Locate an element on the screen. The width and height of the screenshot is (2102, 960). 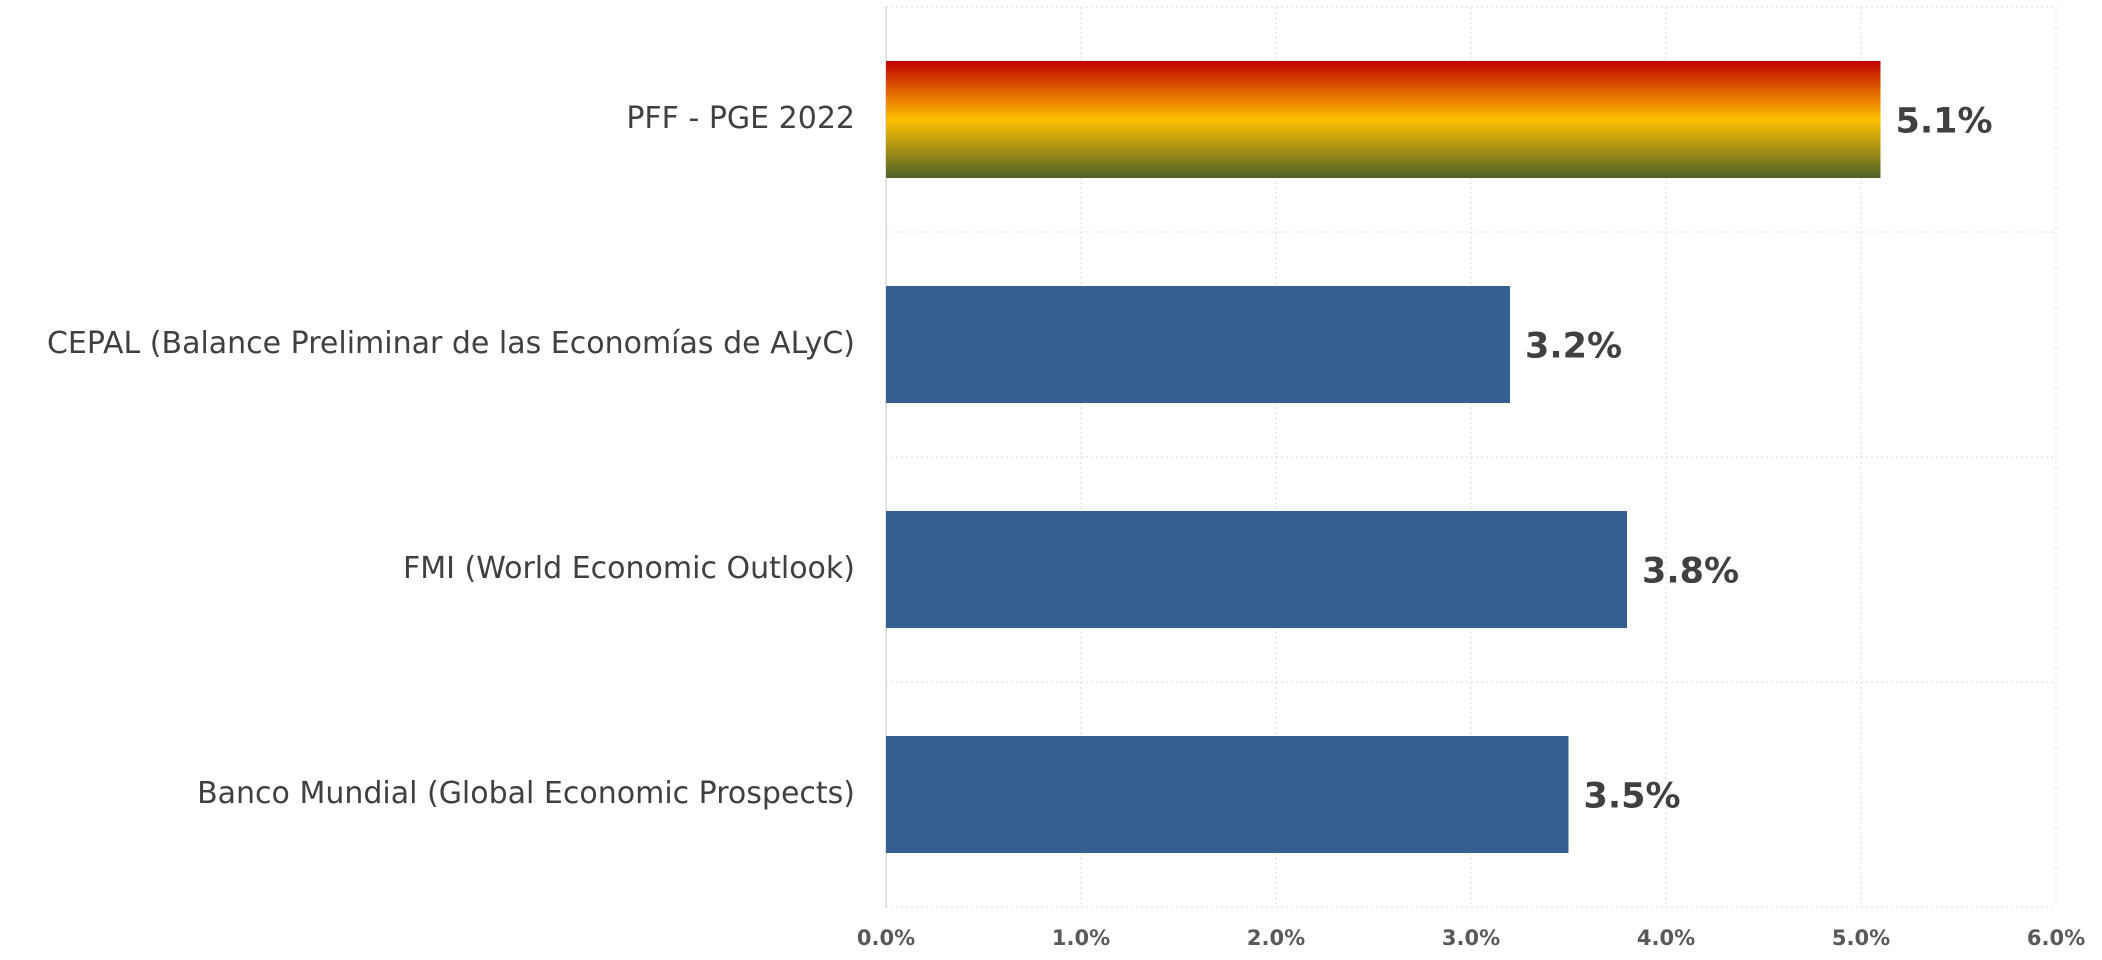
value-label: 3.5% is located at coordinates (1632, 797).